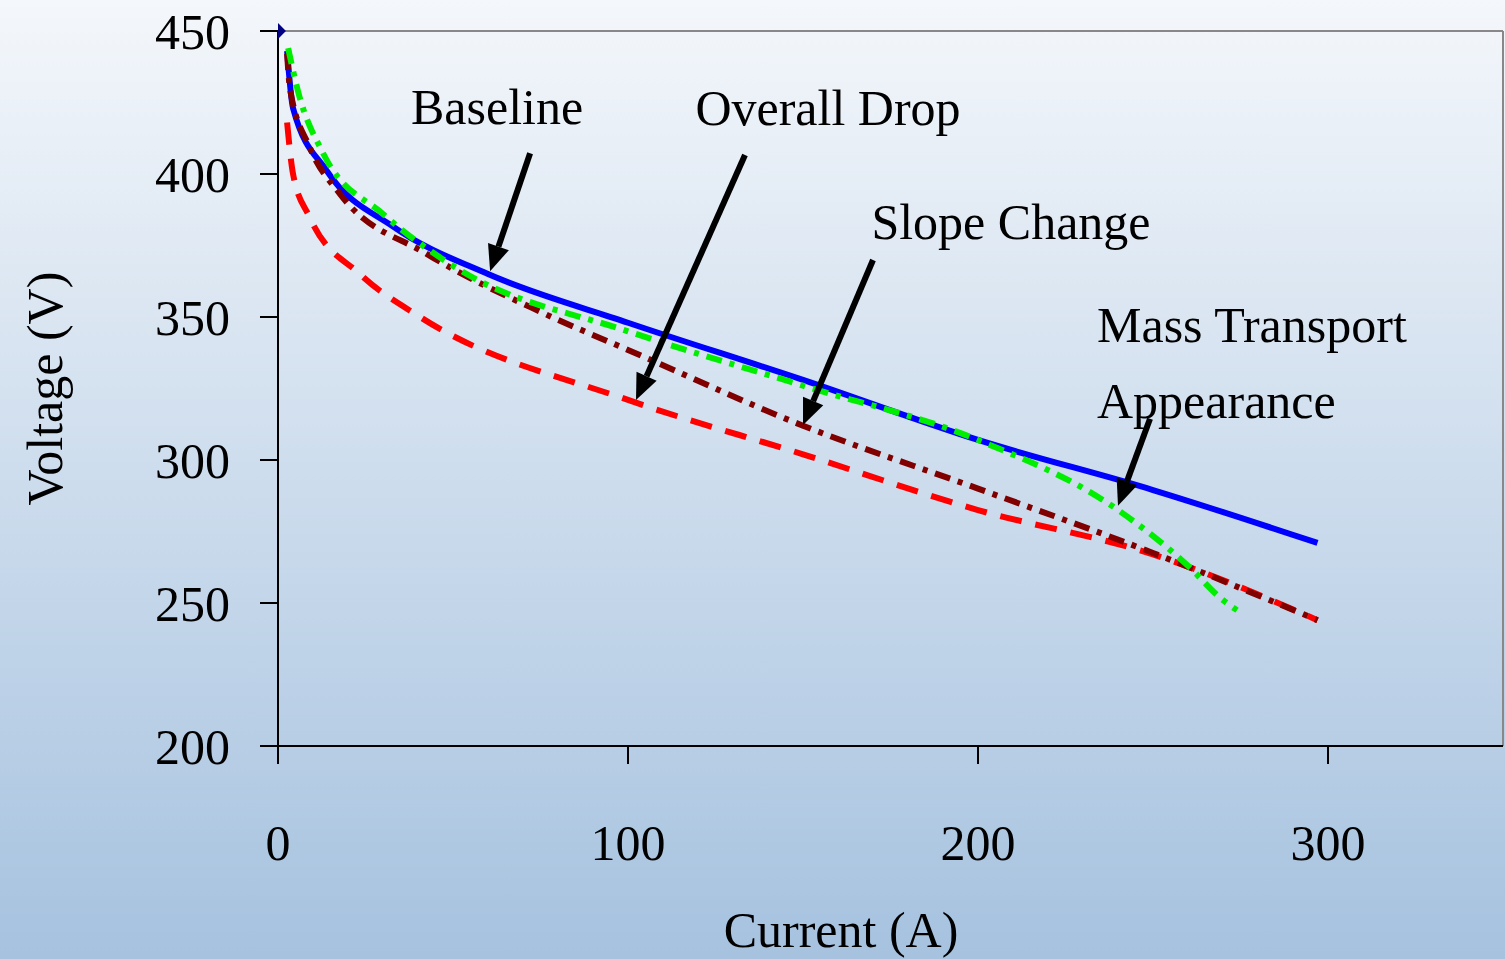 Image resolution: width=1505 pixels, height=959 pixels. What do you see at coordinates (978, 843) in the screenshot?
I see `x-tick-label: 200` at bounding box center [978, 843].